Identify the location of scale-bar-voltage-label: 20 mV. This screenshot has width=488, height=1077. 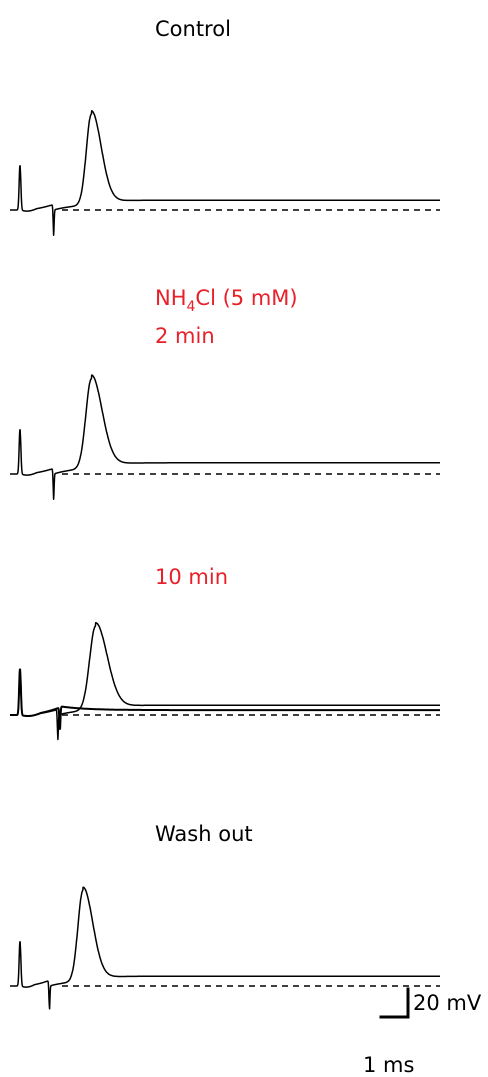
(447, 1003).